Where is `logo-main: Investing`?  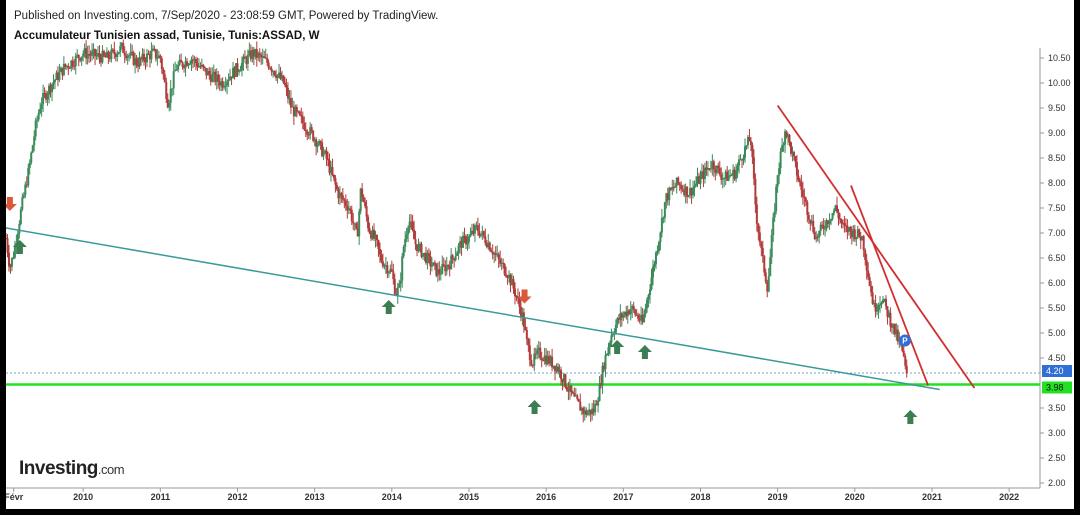
logo-main: Investing is located at coordinates (58, 468).